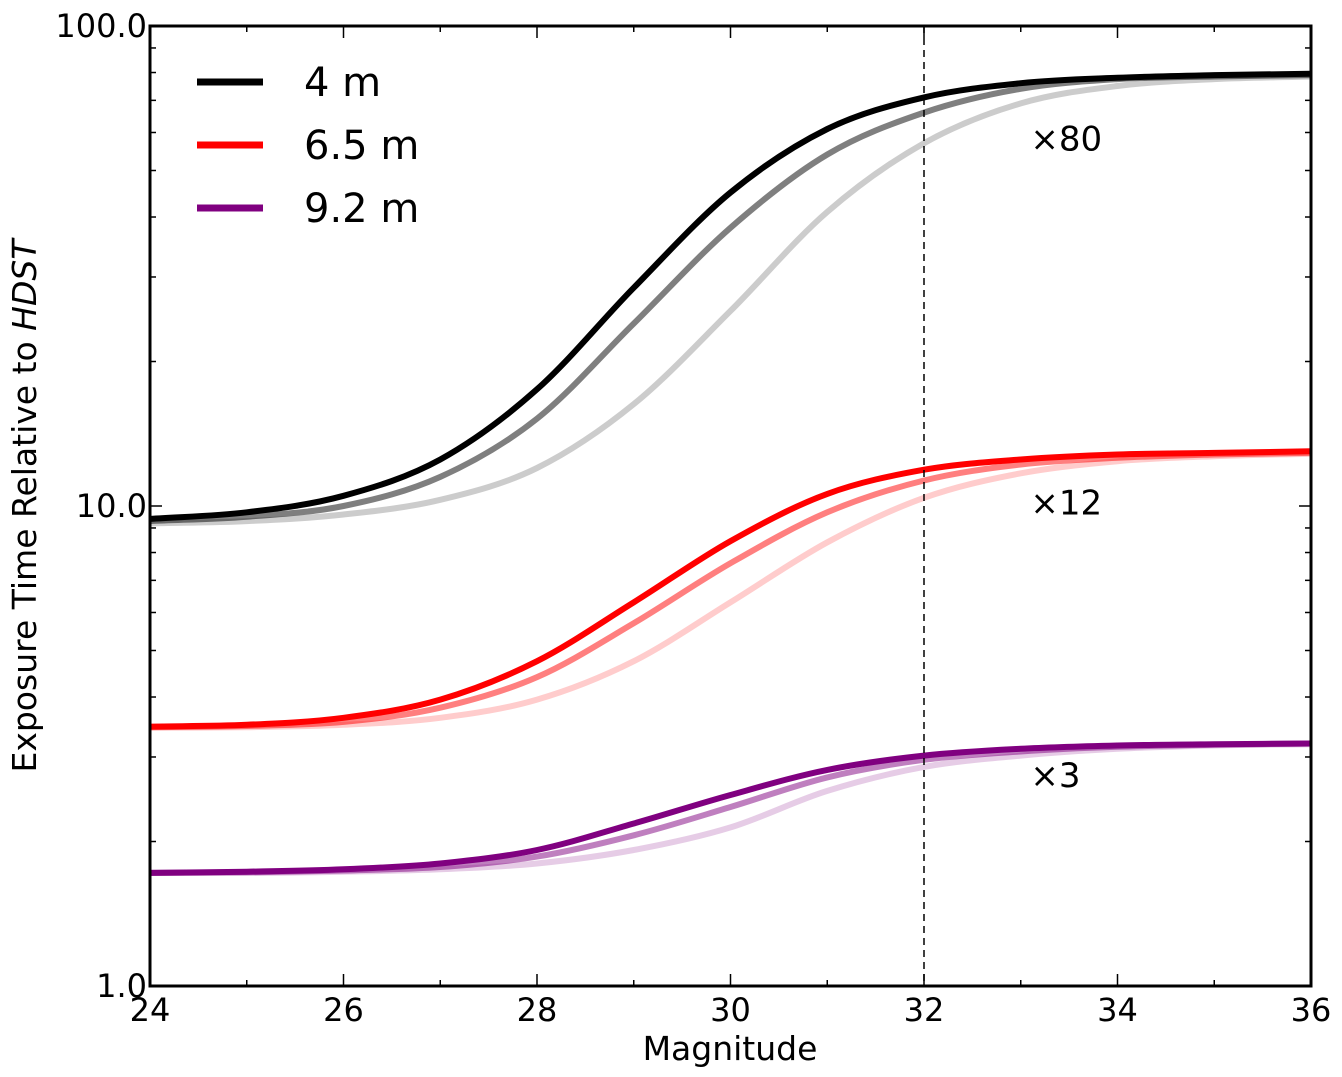 The height and width of the screenshot is (1077, 1342). What do you see at coordinates (111, 506) in the screenshot?
I see `y-tick-label: 10.0` at bounding box center [111, 506].